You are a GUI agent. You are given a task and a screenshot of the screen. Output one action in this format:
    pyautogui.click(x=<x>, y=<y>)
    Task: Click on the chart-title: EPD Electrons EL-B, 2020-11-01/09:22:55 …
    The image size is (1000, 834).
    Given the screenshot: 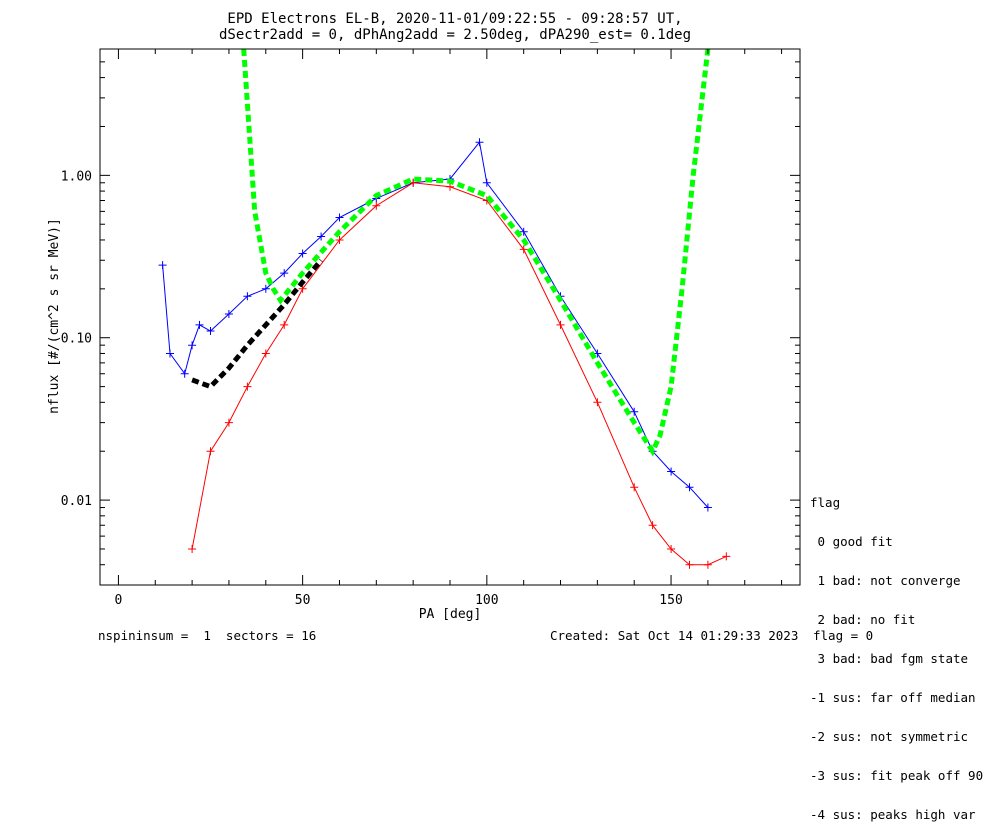 What is the action you would take?
    pyautogui.click(x=454, y=19)
    